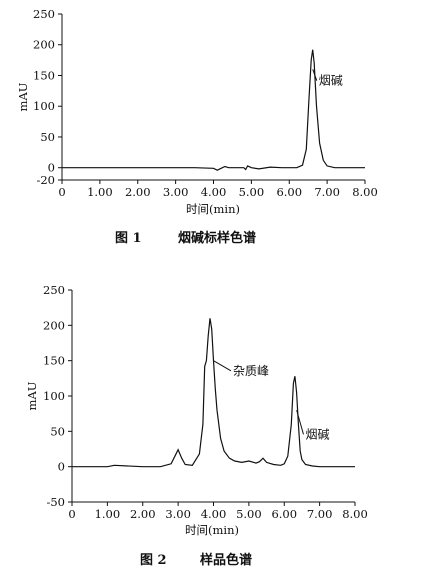 The height and width of the screenshot is (577, 424). Describe the element at coordinates (54, 396) in the screenshot. I see `chart-2-y-tick-label: 100` at that location.